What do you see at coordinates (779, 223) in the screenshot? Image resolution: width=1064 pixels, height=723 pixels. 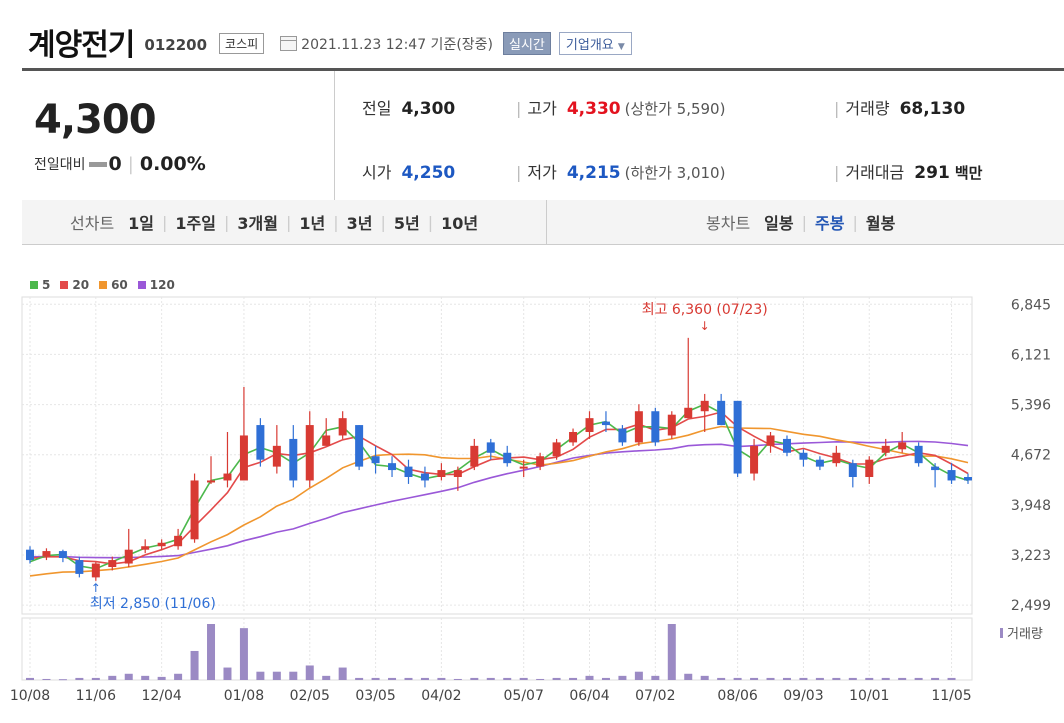 I see `tab-daily: 일봉` at bounding box center [779, 223].